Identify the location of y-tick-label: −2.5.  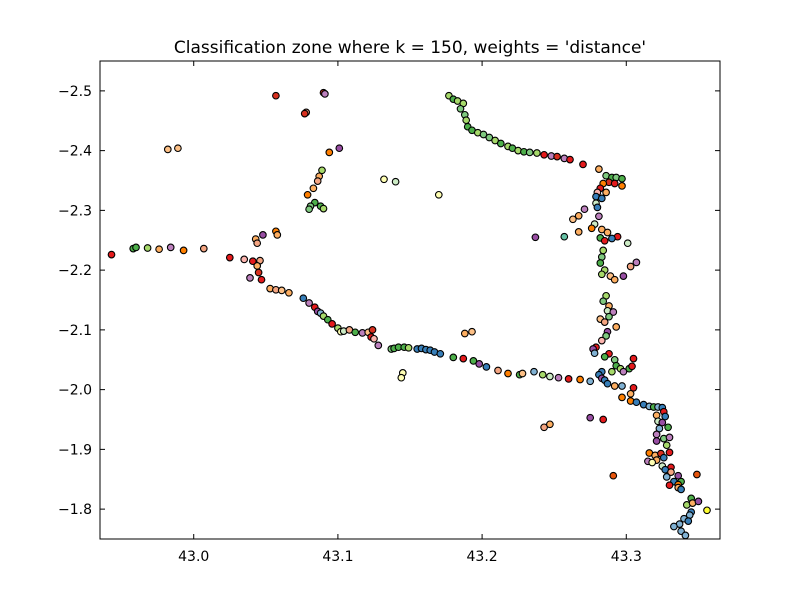
(75, 92).